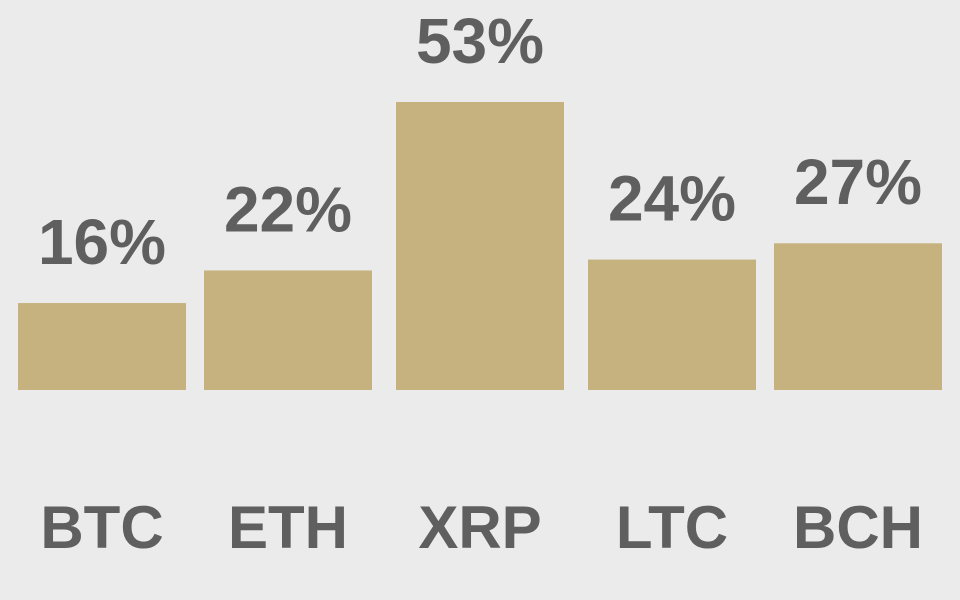 The height and width of the screenshot is (600, 960). I want to click on x-tick-label: LTC, so click(672, 527).